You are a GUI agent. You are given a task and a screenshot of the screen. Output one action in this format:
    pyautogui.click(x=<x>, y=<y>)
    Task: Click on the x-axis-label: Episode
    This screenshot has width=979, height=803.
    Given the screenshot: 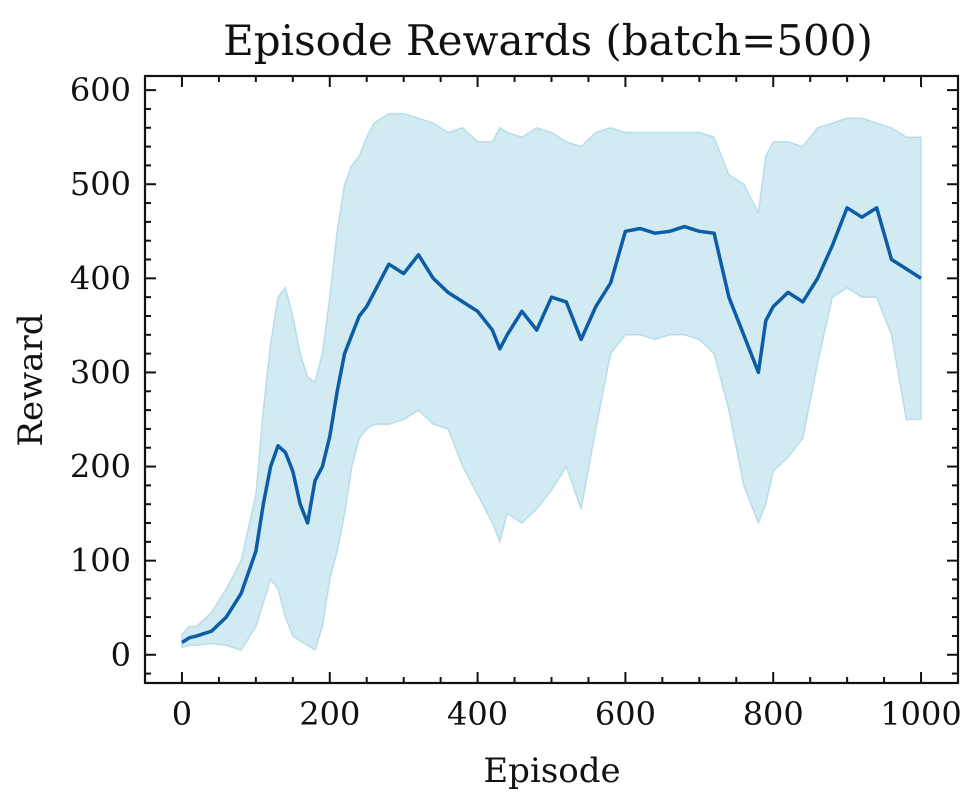 What is the action you would take?
    pyautogui.click(x=551, y=771)
    